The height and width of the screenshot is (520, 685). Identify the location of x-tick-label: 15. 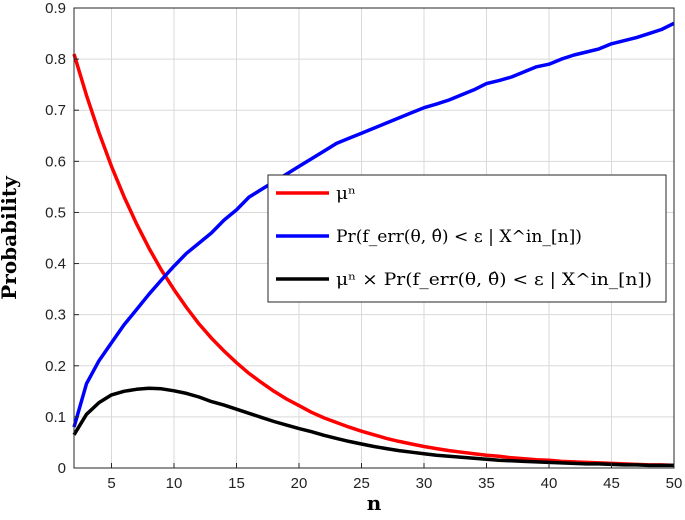
(236, 483).